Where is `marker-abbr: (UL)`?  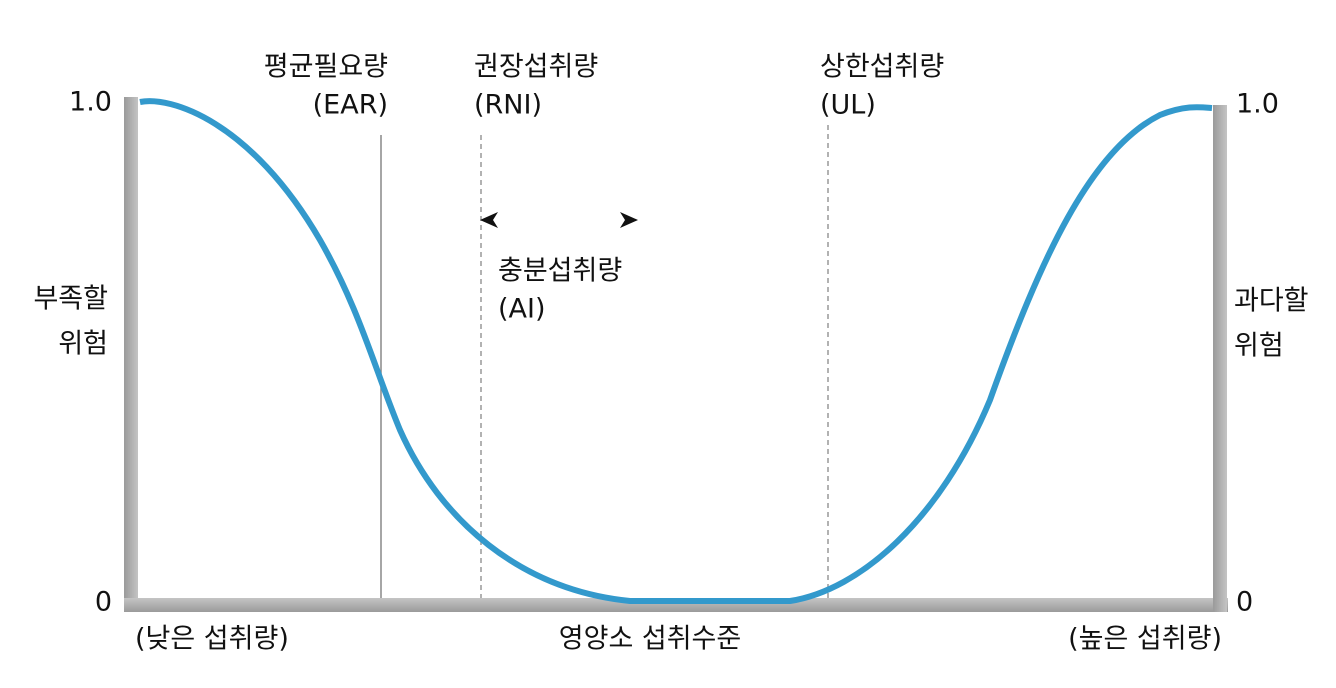 marker-abbr: (UL) is located at coordinates (848, 105).